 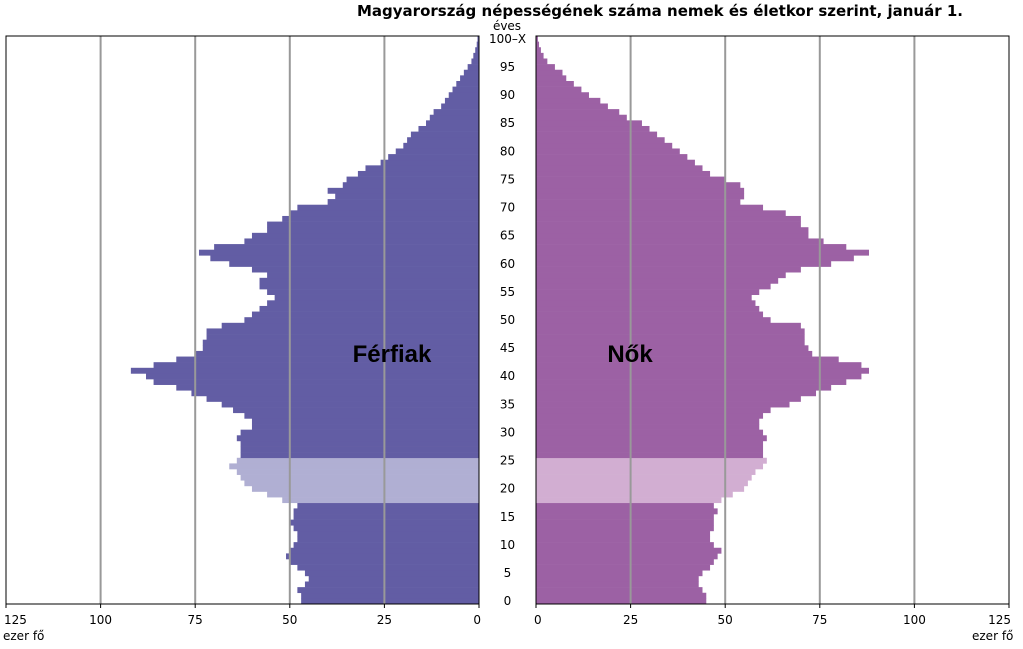 What do you see at coordinates (507, 26) in the screenshot?
I see `age-axis-label: éves` at bounding box center [507, 26].